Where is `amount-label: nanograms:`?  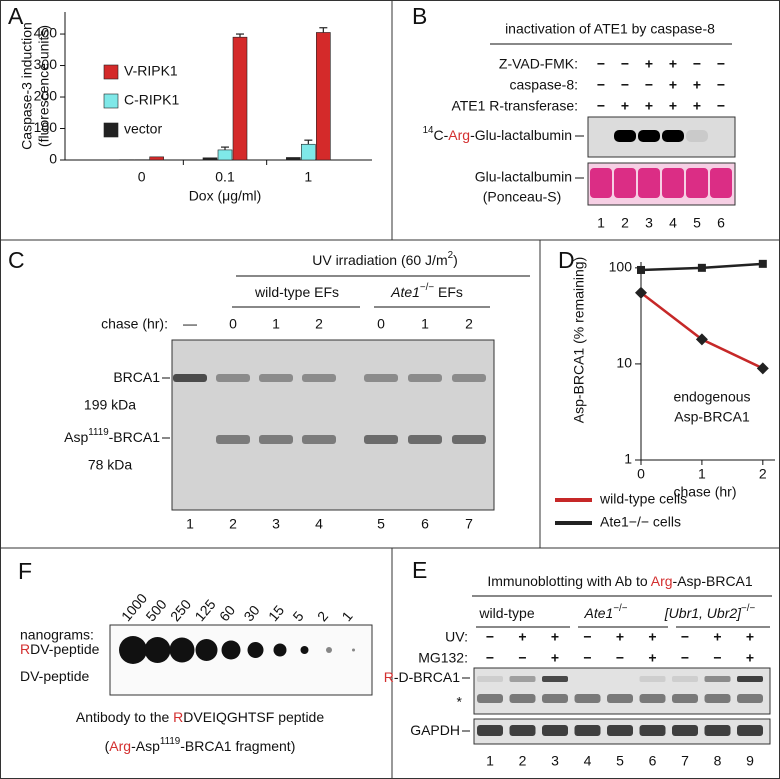 amount-label: nanograms: is located at coordinates (57, 635).